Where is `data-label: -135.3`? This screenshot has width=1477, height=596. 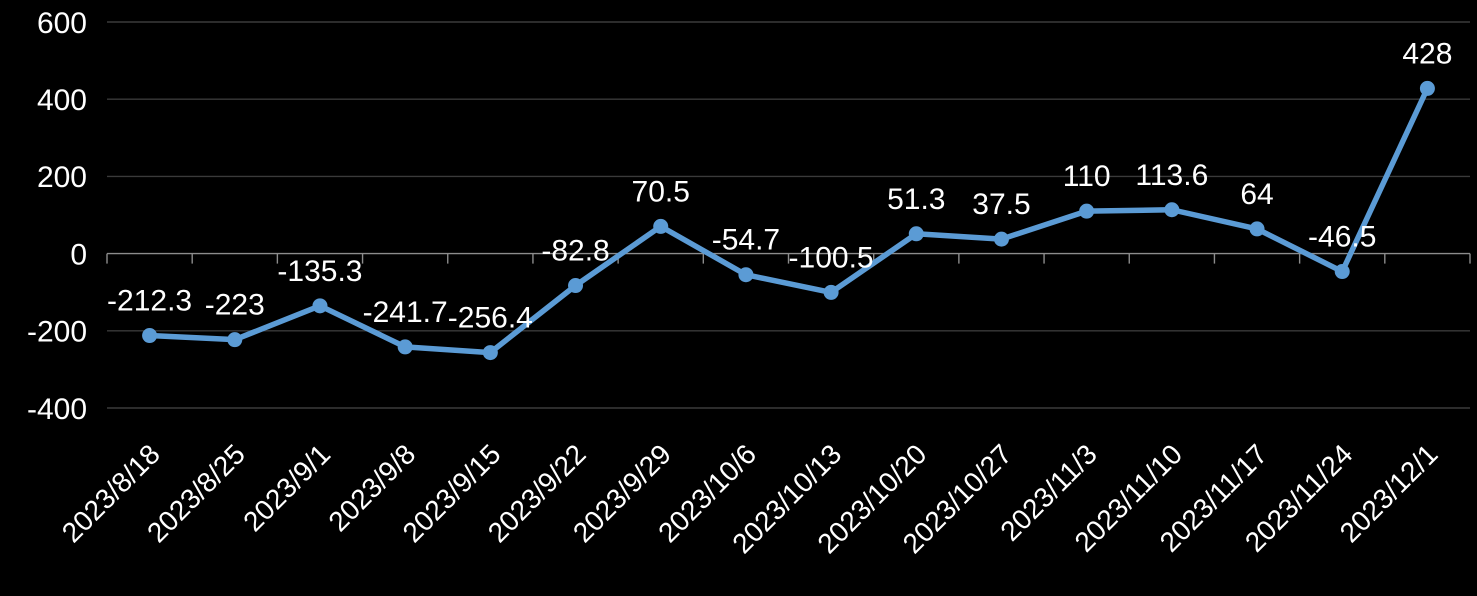 data-label: -135.3 is located at coordinates (319, 271).